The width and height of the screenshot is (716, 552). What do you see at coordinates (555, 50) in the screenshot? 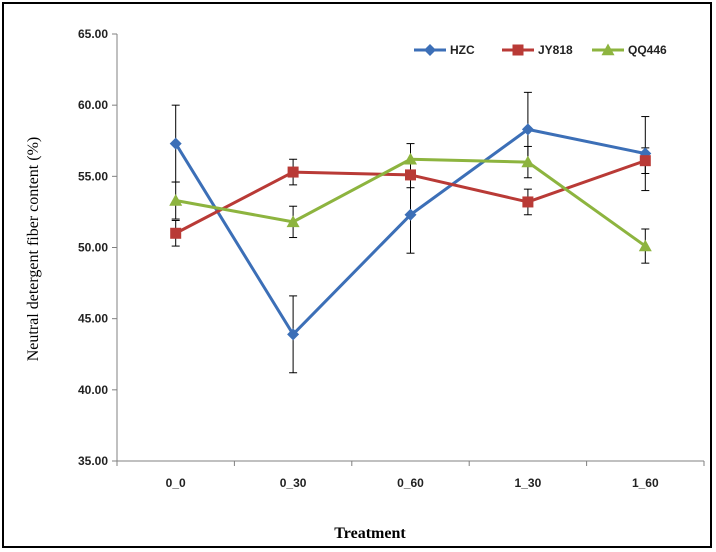
I see `legend-label-jy818: JY818` at bounding box center [555, 50].